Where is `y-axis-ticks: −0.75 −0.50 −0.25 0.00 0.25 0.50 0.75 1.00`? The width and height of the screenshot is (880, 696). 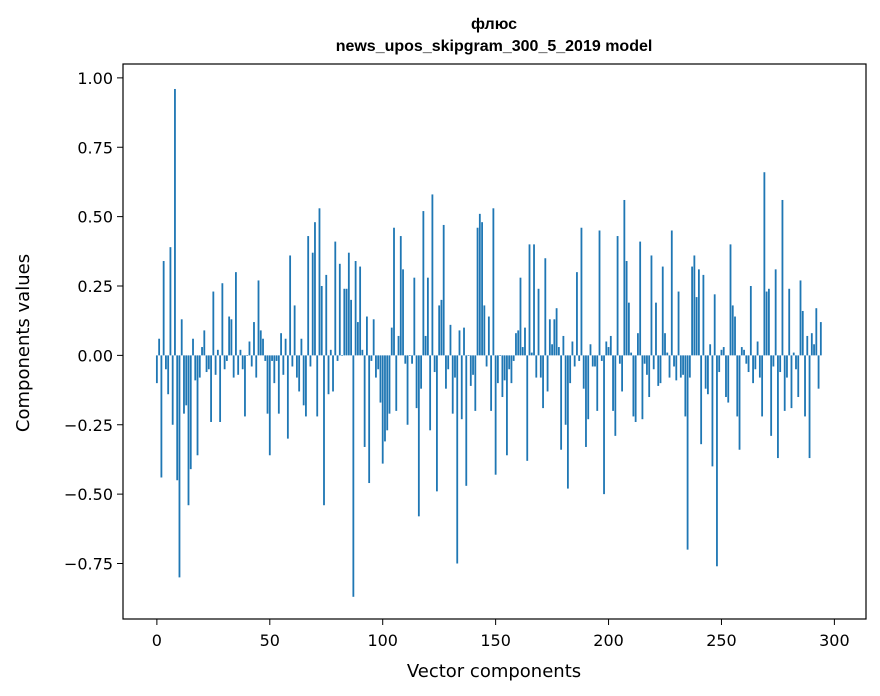
y-axis-ticks: −0.75 −0.50 −0.25 0.00 0.25 0.50 0.75 1.00 is located at coordinates (93, 321).